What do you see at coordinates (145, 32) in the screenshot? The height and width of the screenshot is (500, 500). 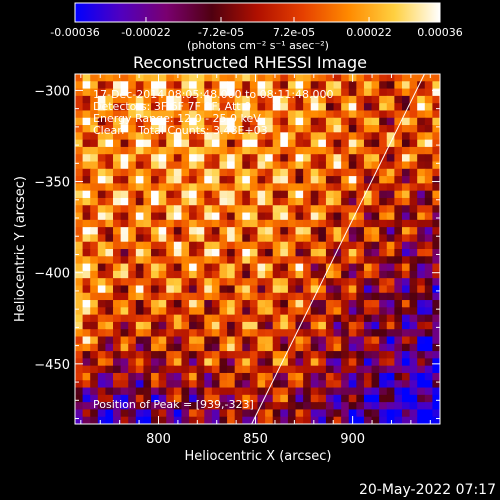 I see `colorbar-tick-label: -0.00022` at bounding box center [145, 32].